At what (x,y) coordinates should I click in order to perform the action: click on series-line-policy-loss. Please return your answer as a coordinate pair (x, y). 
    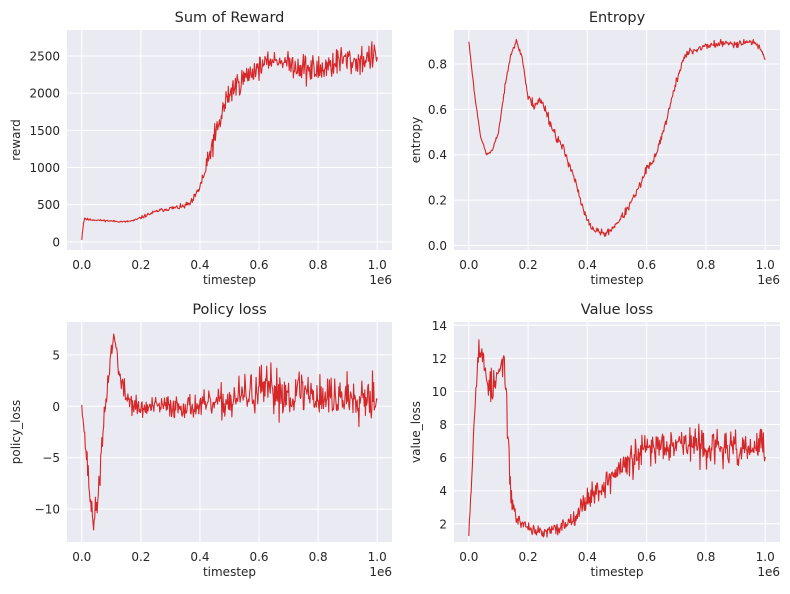
    Looking at the image, I should click on (229, 432).